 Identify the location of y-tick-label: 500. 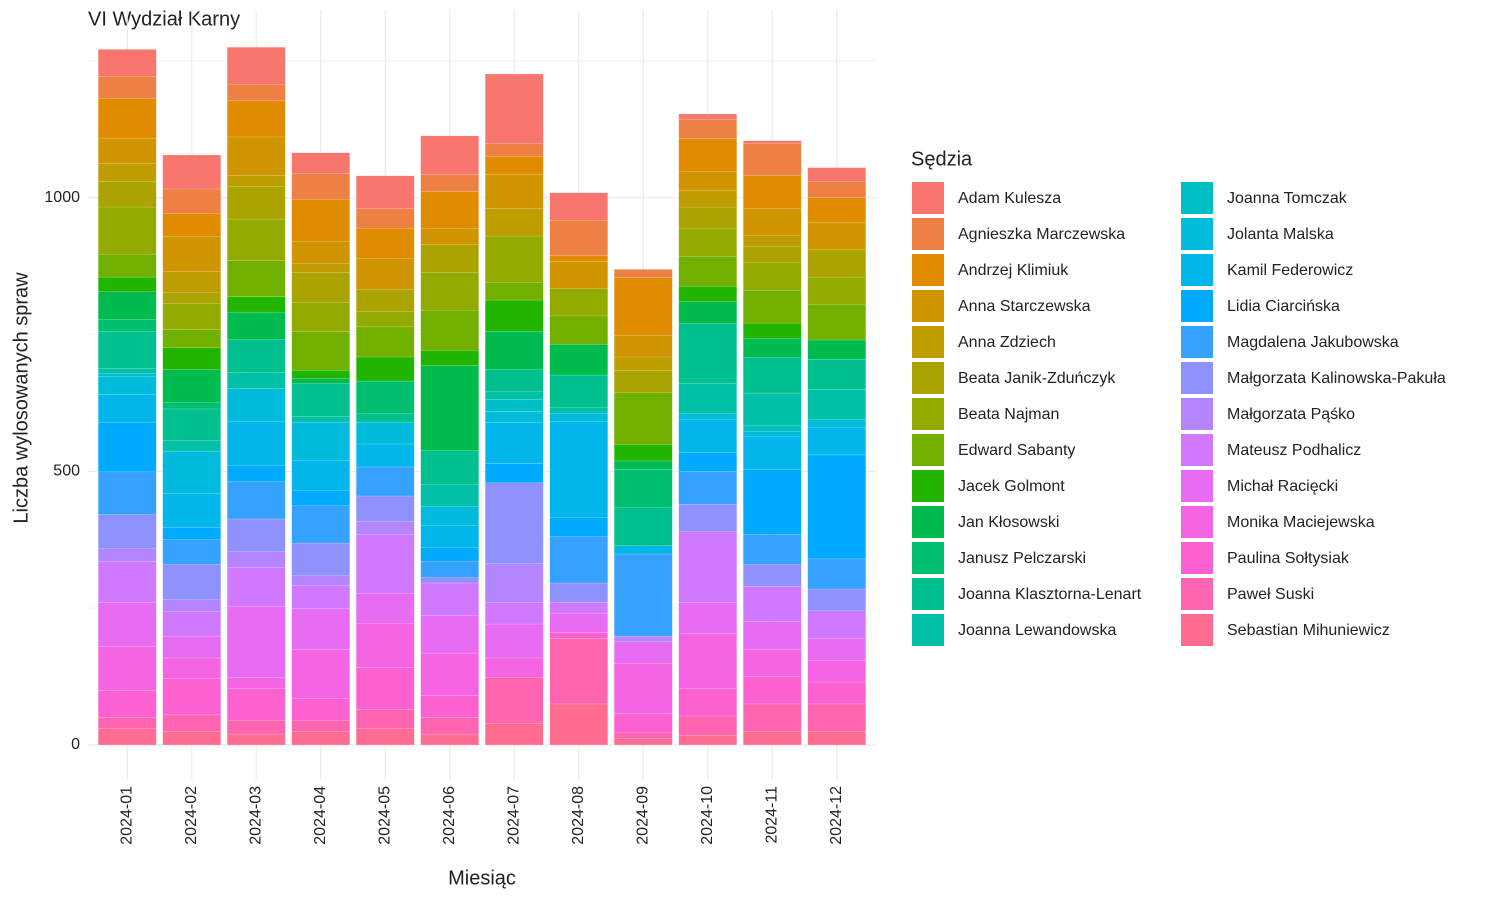
(66, 471).